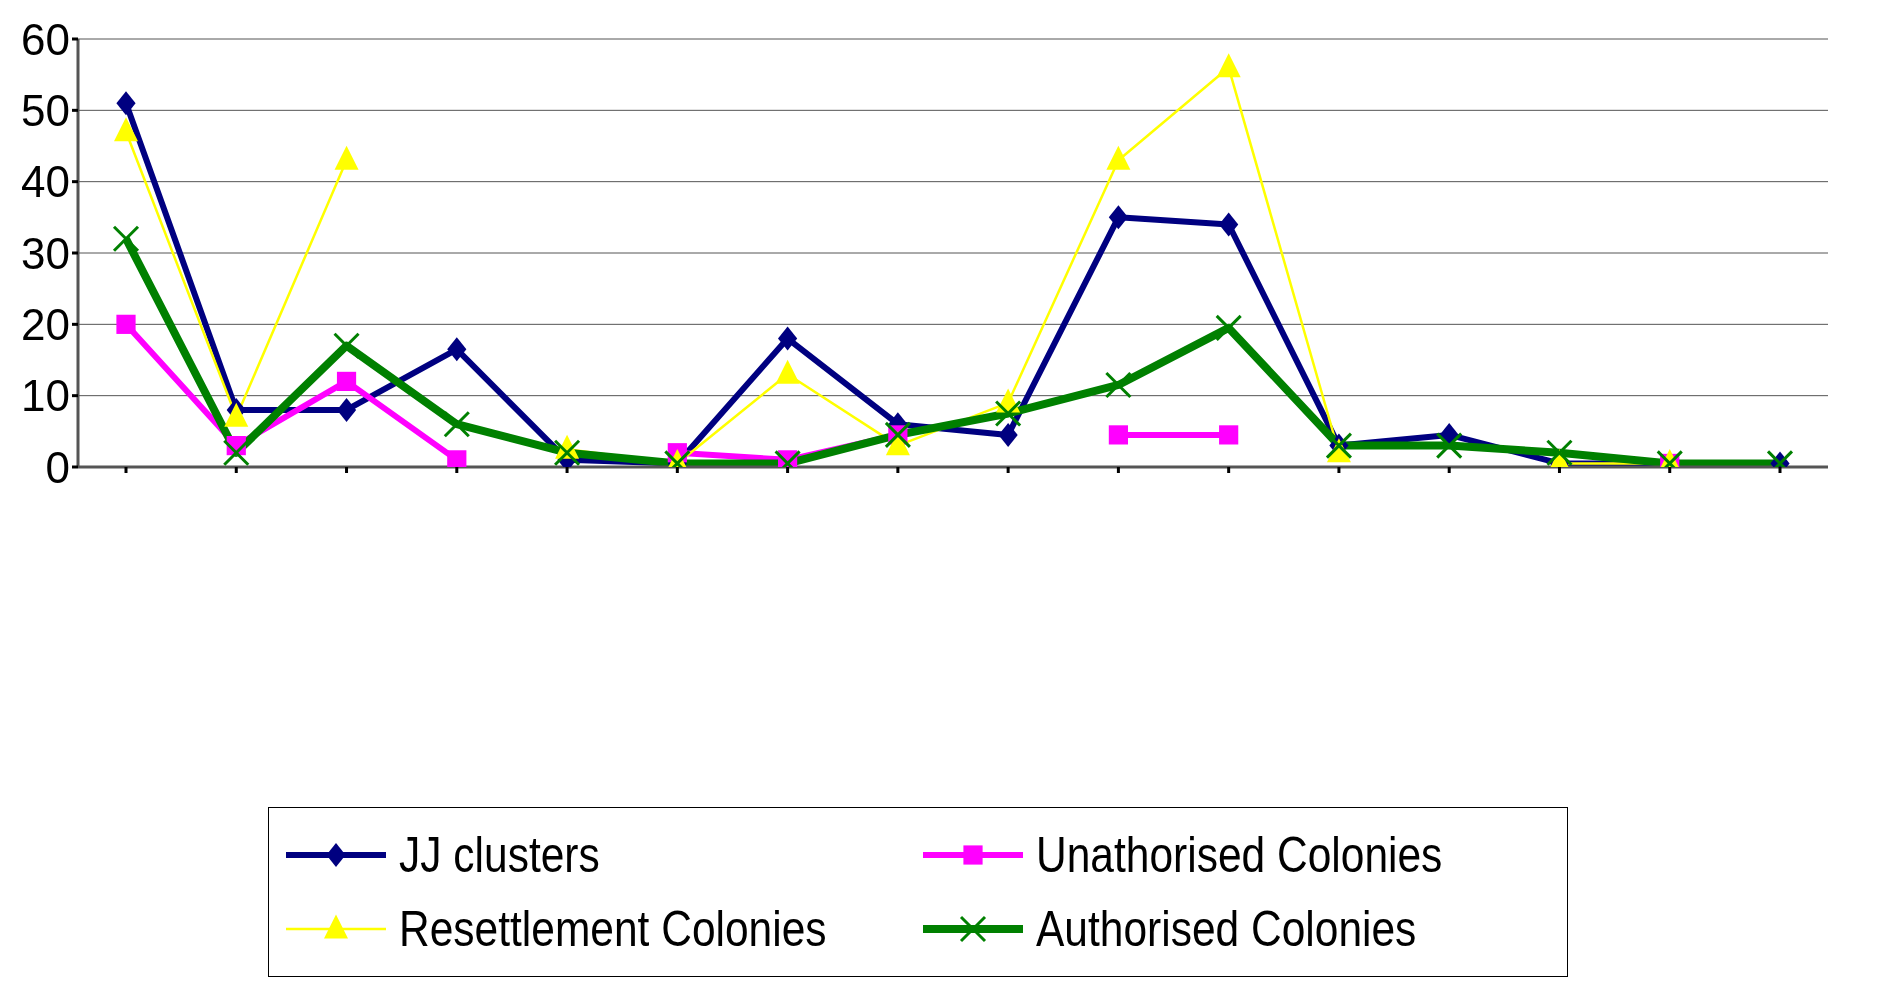 This screenshot has width=1879, height=985. What do you see at coordinates (1239, 855) in the screenshot?
I see `legend-label: Unathorised Colonies` at bounding box center [1239, 855].